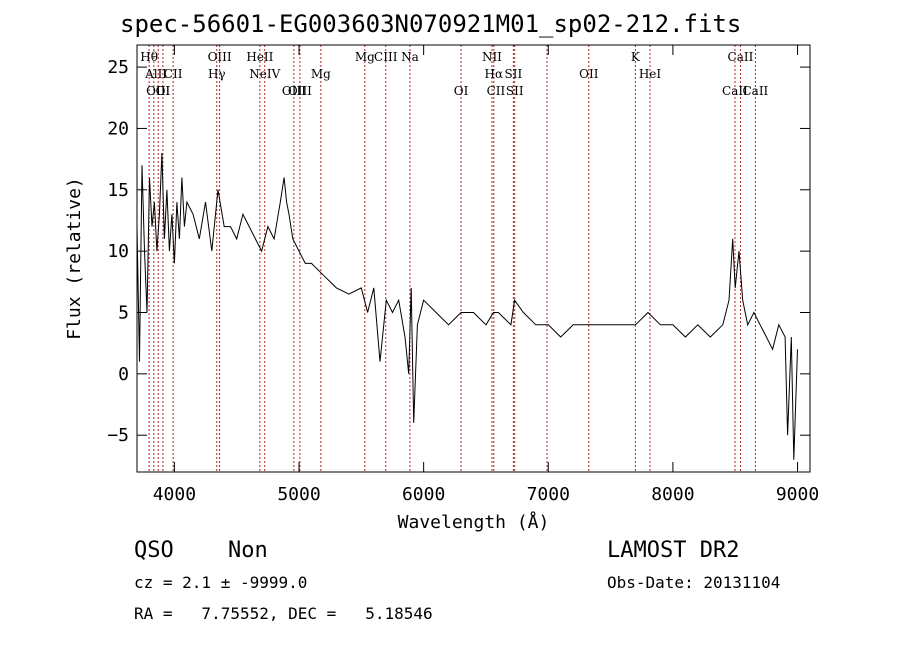 The height and width of the screenshot is (649, 900). What do you see at coordinates (118, 435) in the screenshot?
I see `y-tick-label: −5` at bounding box center [118, 435].